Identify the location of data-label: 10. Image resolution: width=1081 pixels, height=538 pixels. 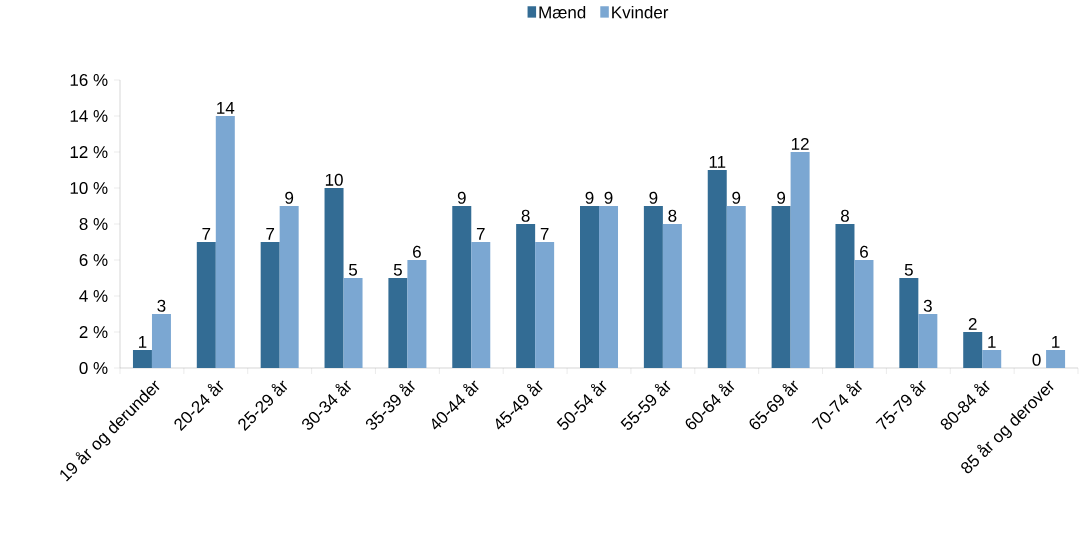
(334, 179).